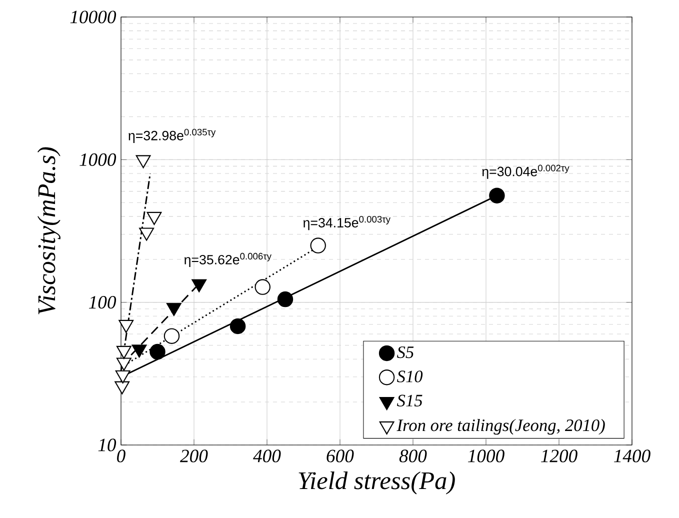 Image resolution: width=679 pixels, height=518 pixels. Describe the element at coordinates (48, 230) in the screenshot. I see `y-axis-title: Viscosity(mPa.s)` at that location.